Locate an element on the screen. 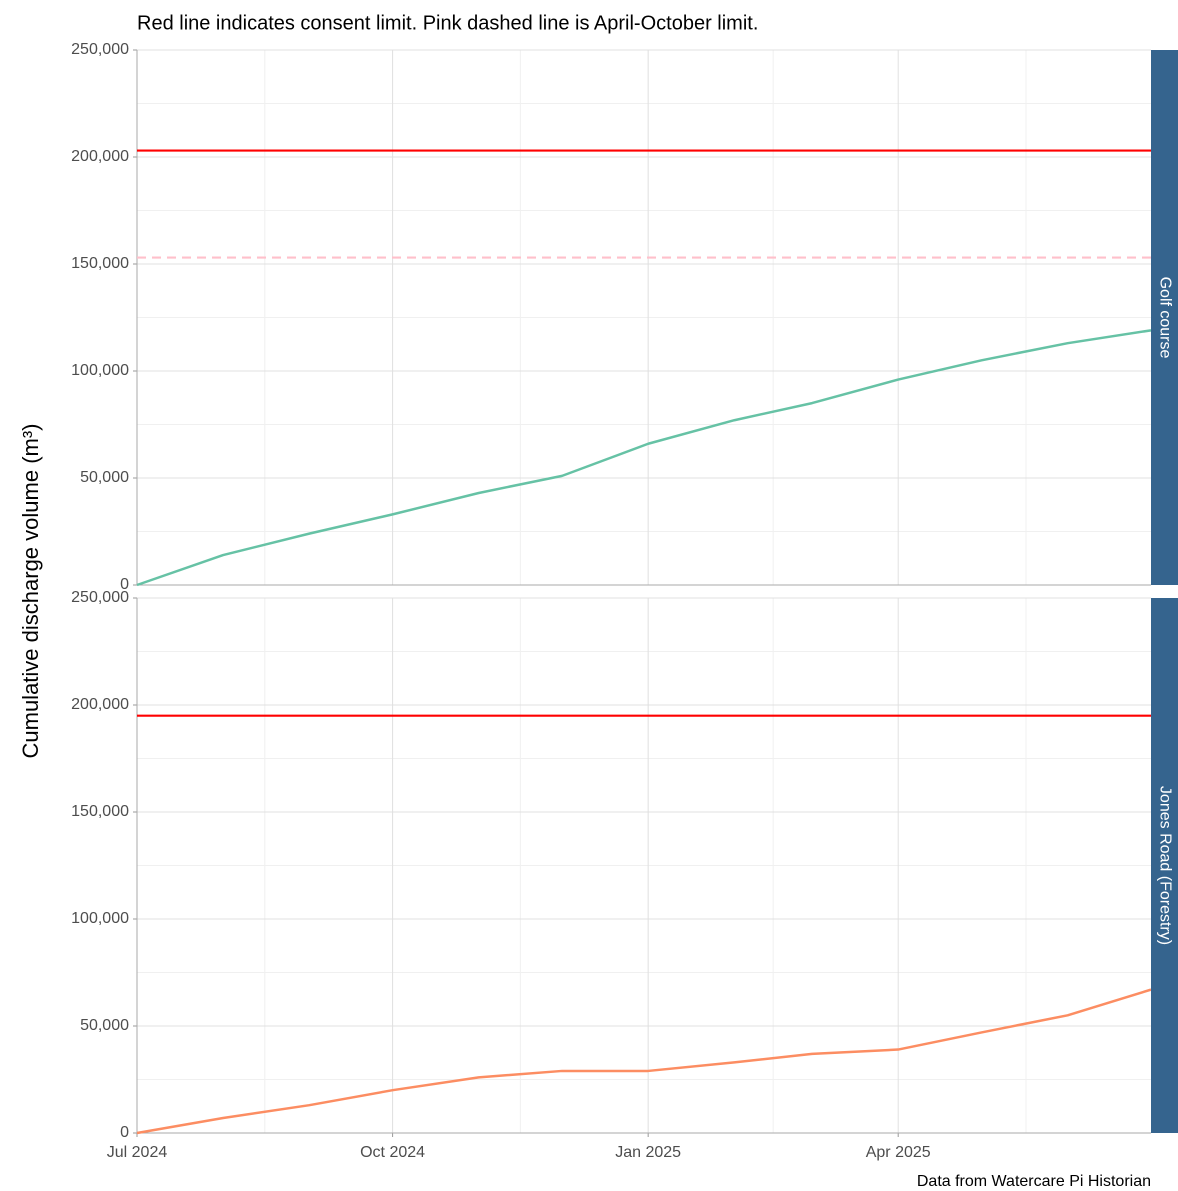 The image size is (1178, 1191). data-line is located at coordinates (644, 1061).